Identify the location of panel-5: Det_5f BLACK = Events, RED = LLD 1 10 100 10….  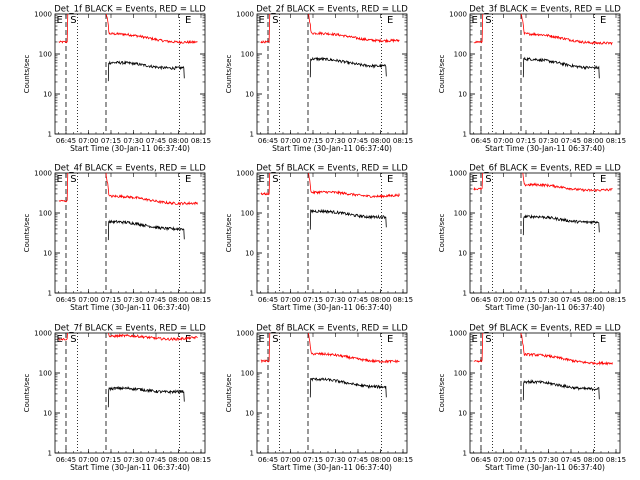
(319, 238).